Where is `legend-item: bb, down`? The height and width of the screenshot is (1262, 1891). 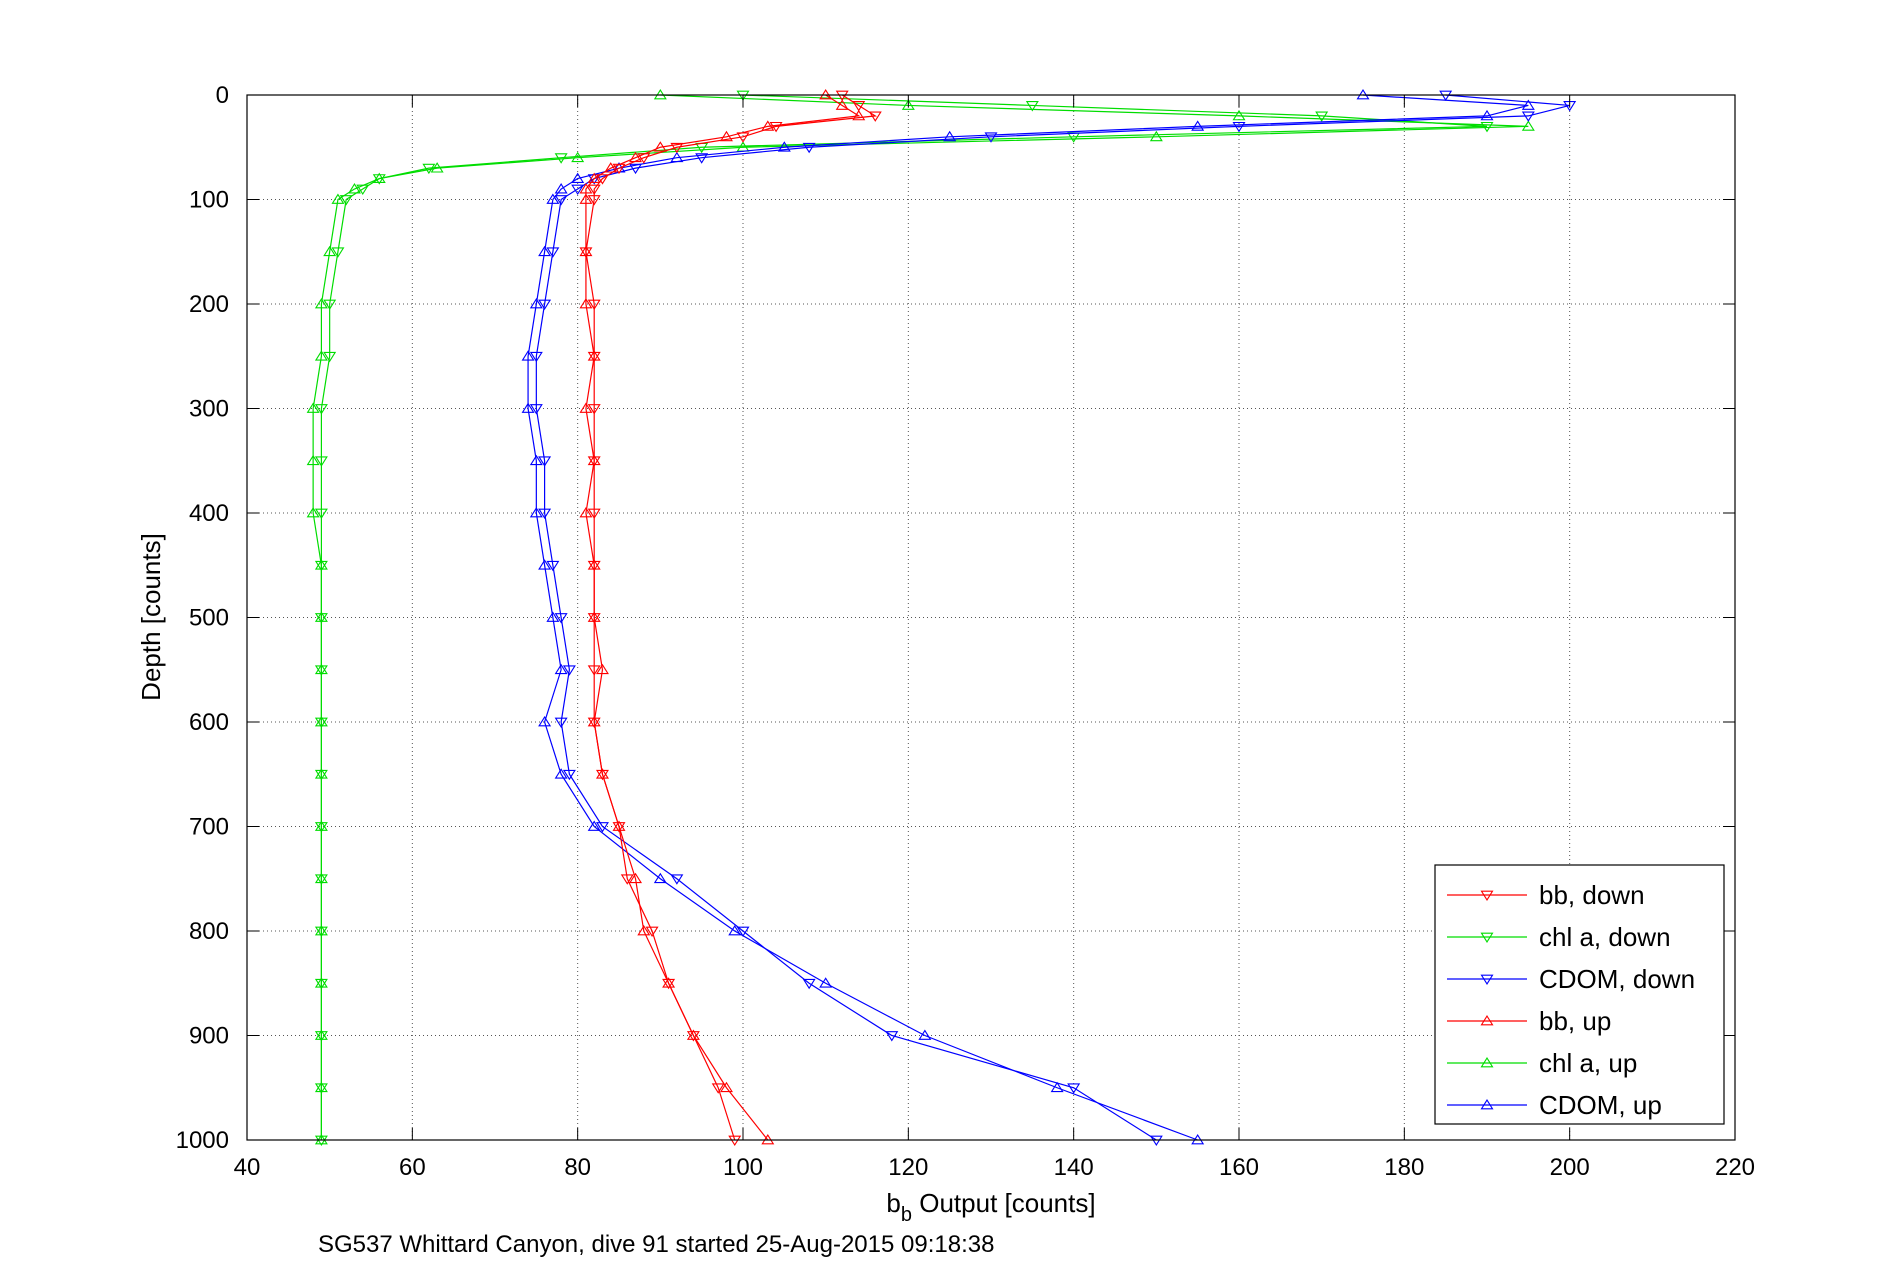
legend-item: bb, down is located at coordinates (1546, 895).